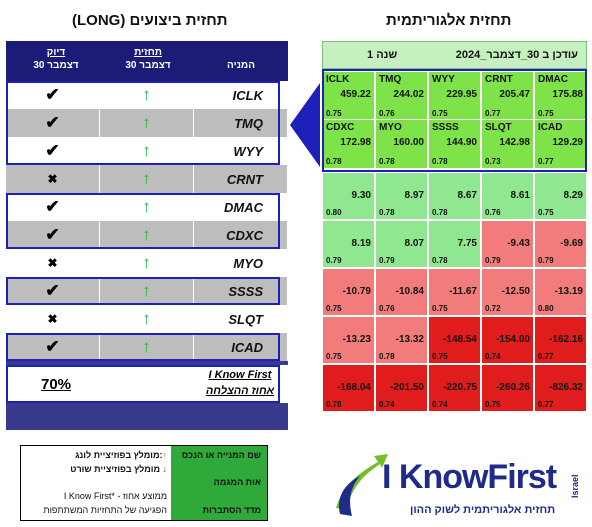  What do you see at coordinates (514, 142) in the screenshot?
I see `cell-value: 142.98` at bounding box center [514, 142].